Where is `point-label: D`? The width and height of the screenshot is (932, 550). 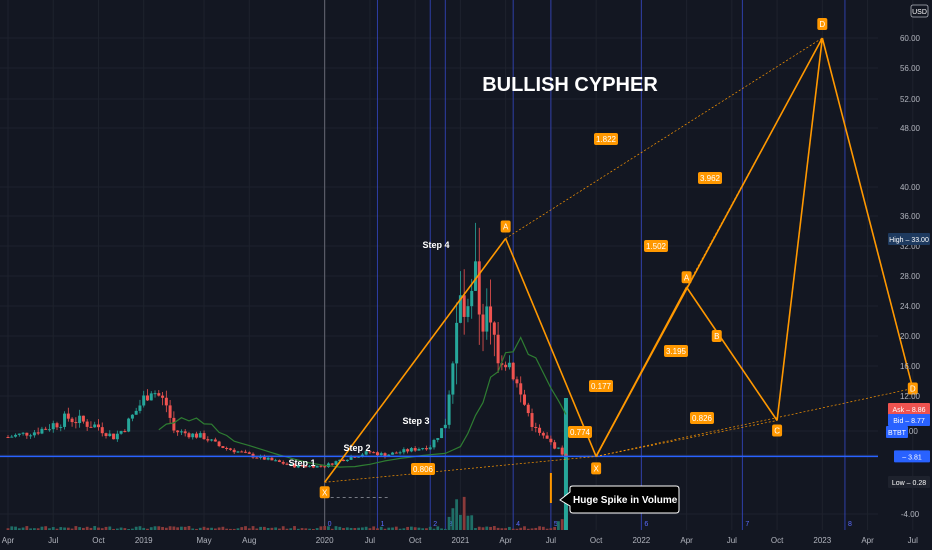
point-label: D is located at coordinates (822, 24).